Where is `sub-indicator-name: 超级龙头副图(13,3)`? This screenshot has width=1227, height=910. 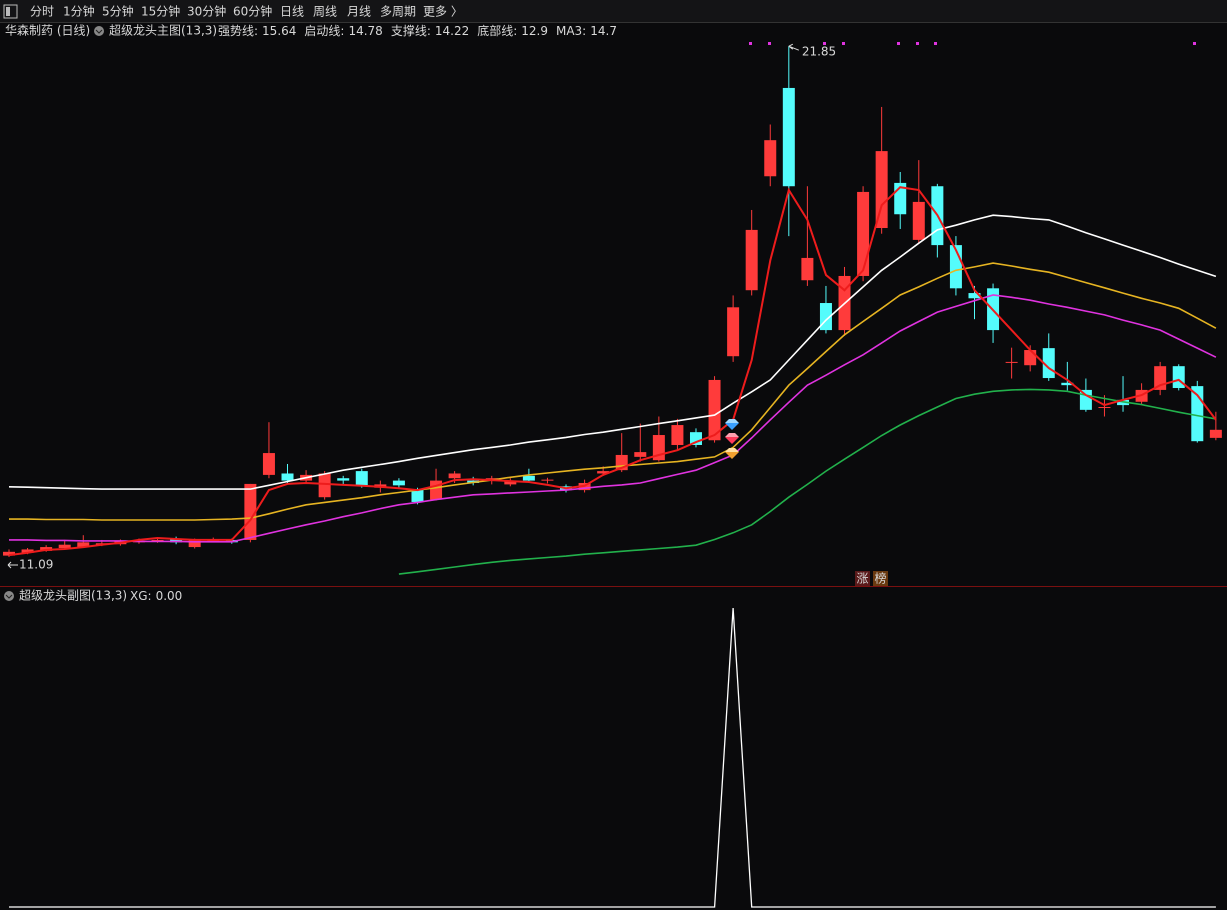 sub-indicator-name: 超级龙头副图(13,3) is located at coordinates (73, 595).